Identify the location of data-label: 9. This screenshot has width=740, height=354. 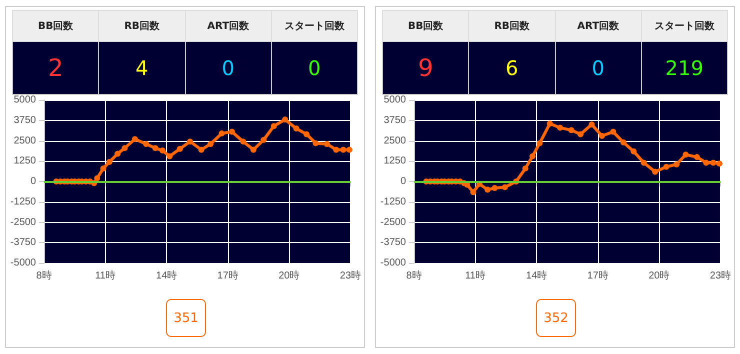
(425, 68).